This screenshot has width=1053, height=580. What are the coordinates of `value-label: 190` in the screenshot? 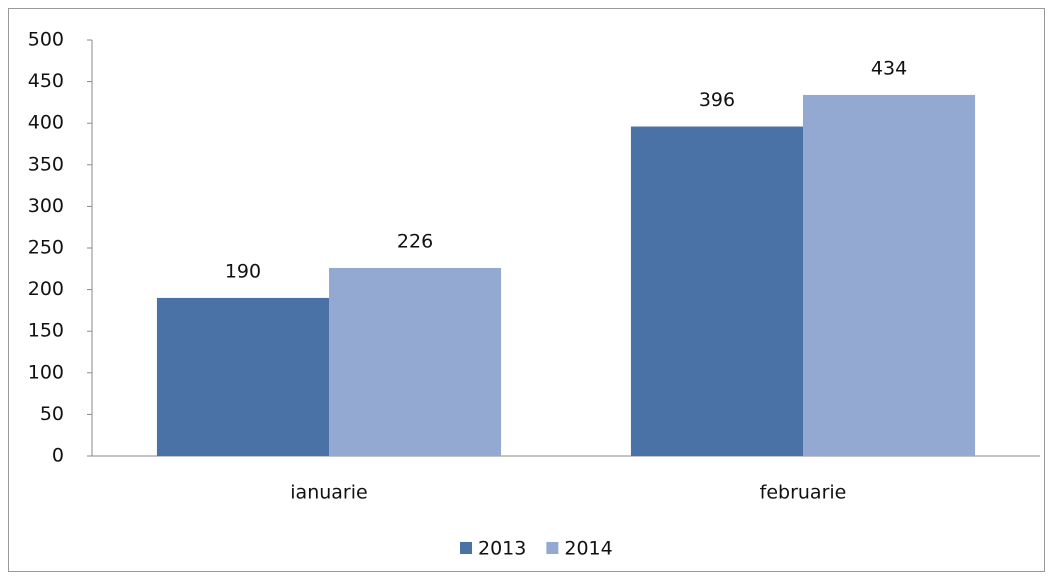 It's located at (243, 271).